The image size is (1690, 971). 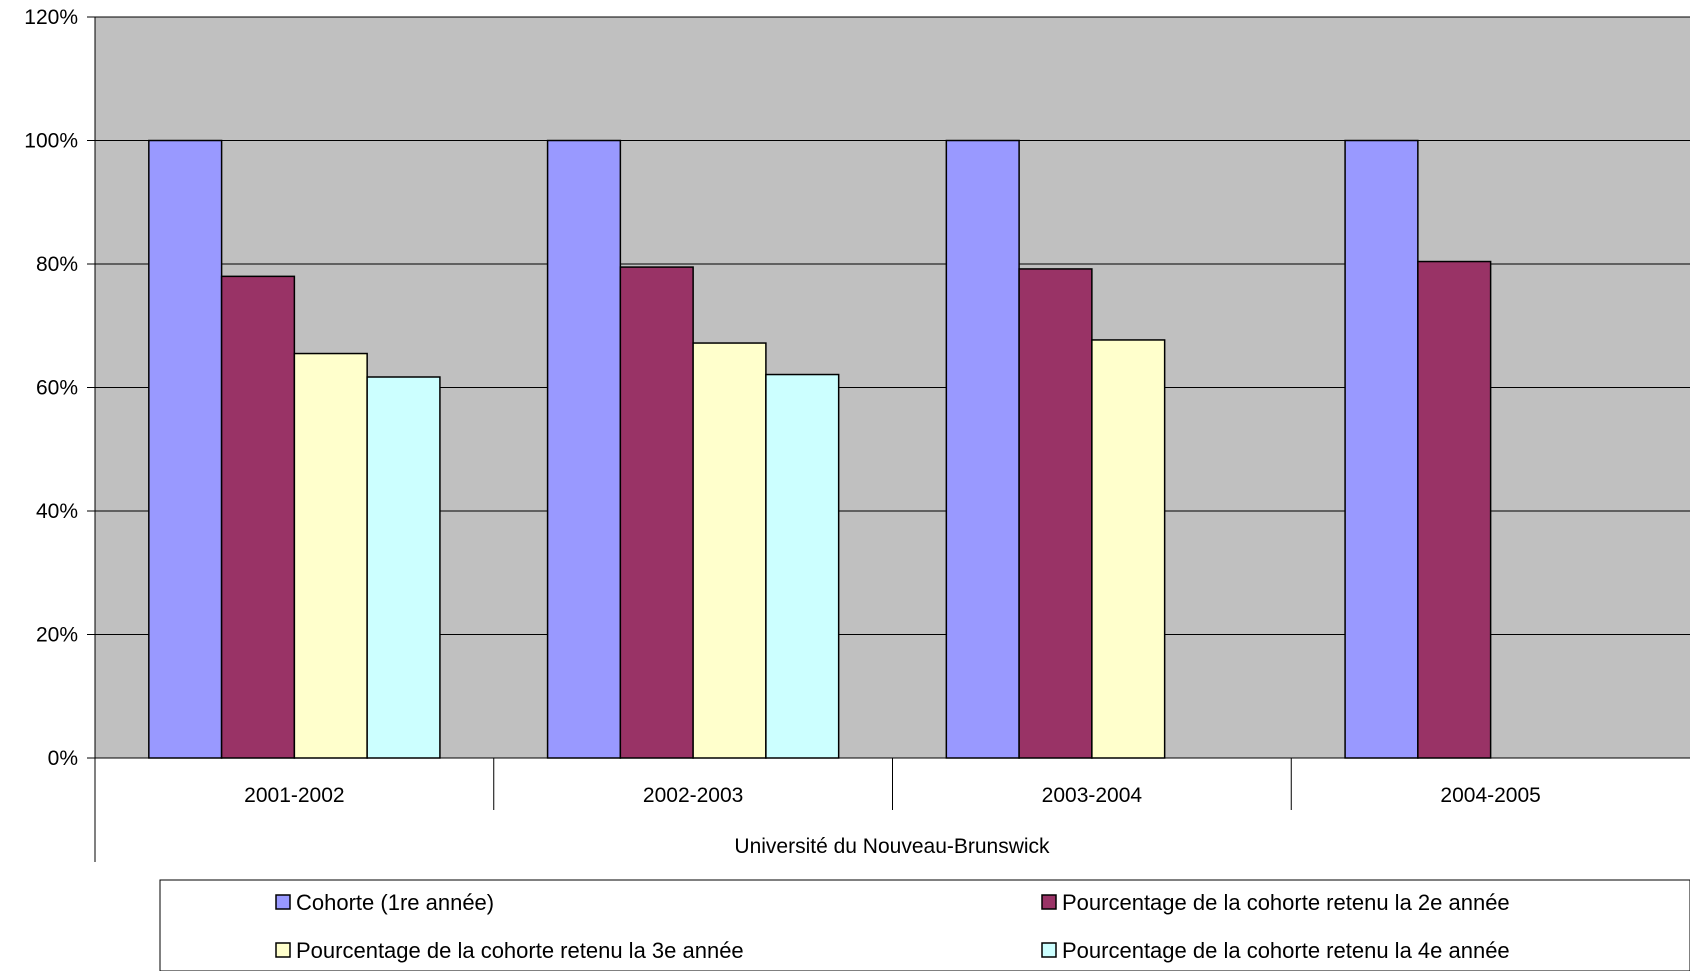 What do you see at coordinates (51, 141) in the screenshot?
I see `y-tick-label: 100%` at bounding box center [51, 141].